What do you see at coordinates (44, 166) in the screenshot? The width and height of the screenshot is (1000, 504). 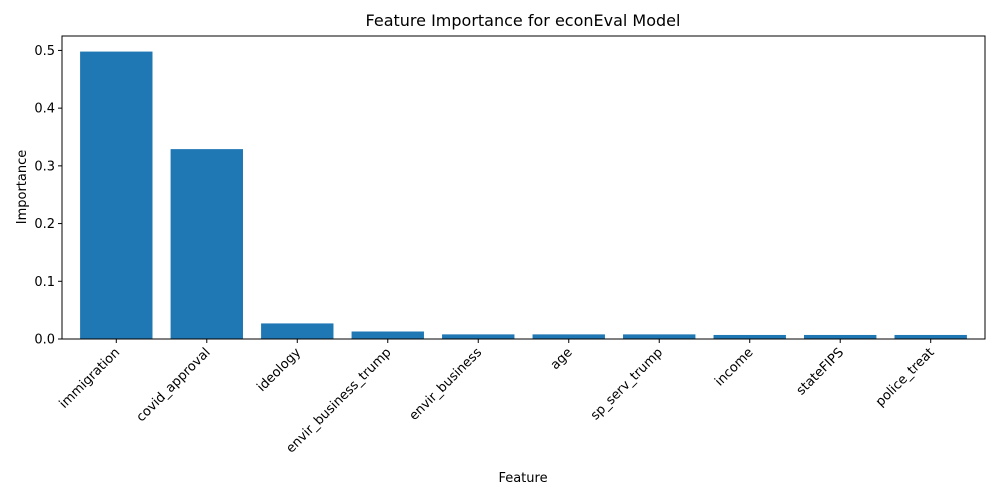 I see `y-tick-label: 0.3` at bounding box center [44, 166].